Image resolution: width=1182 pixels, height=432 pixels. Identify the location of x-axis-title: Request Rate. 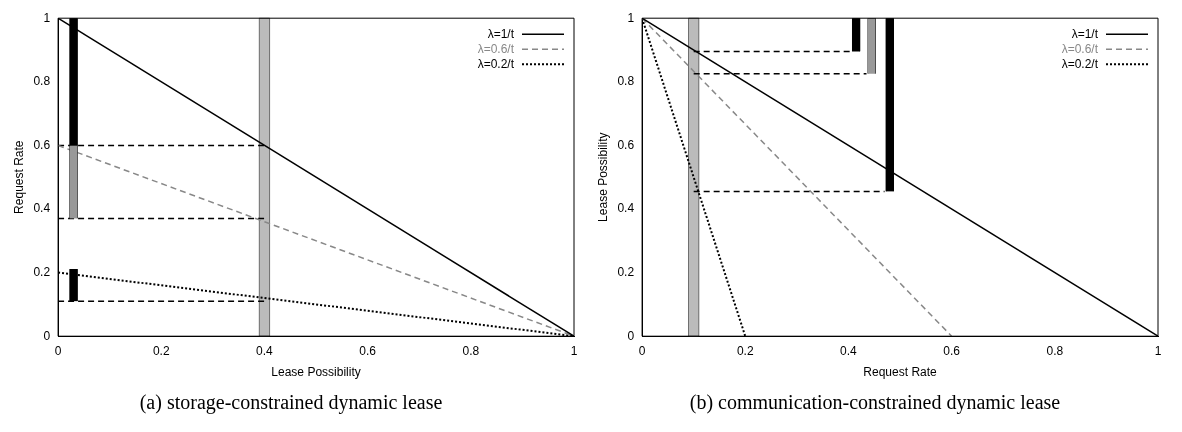
(900, 372).